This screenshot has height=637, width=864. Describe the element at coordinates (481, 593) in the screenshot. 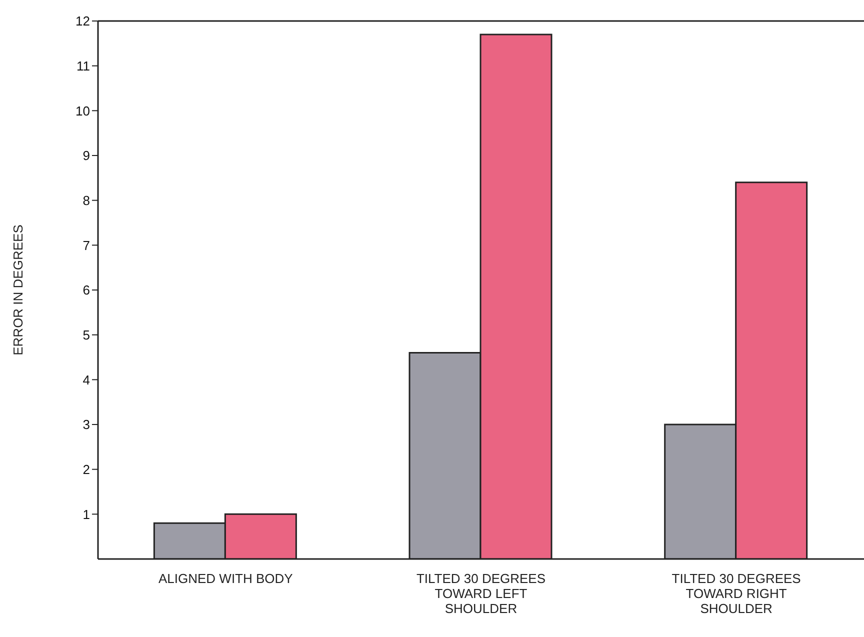

I see `x-tick-label: TILTED 30 DEGREES TOWARD LEFT SHOULDER` at that location.